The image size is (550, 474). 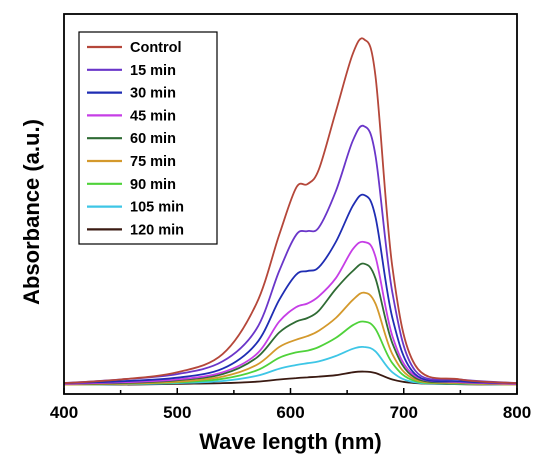 What do you see at coordinates (153, 94) in the screenshot?
I see `legend-label-2: 30 min` at bounding box center [153, 94].